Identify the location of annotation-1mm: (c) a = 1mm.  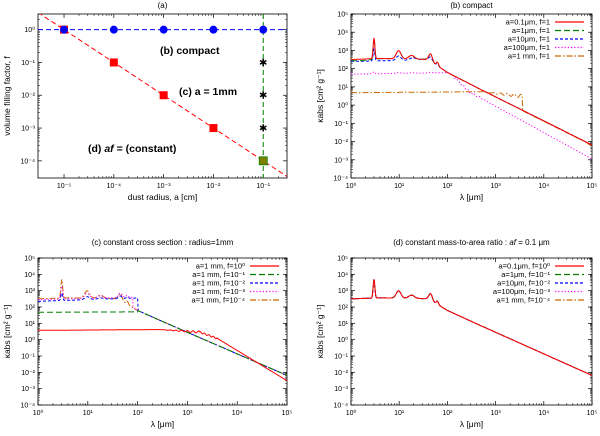
(208, 92).